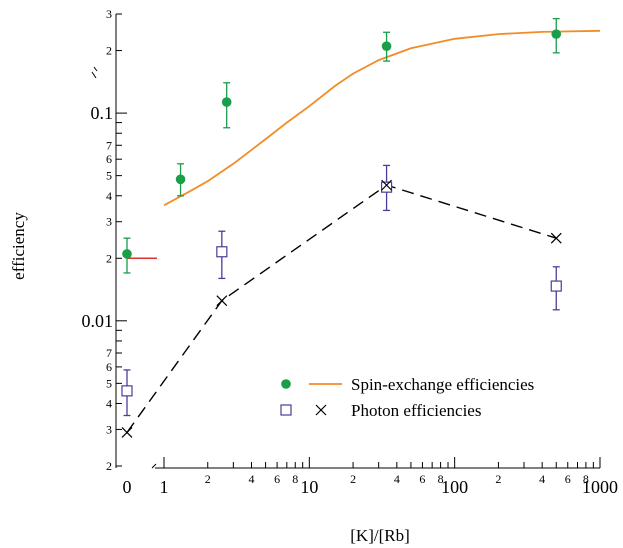  I want to click on legend-cross-icon, so click(321, 410).